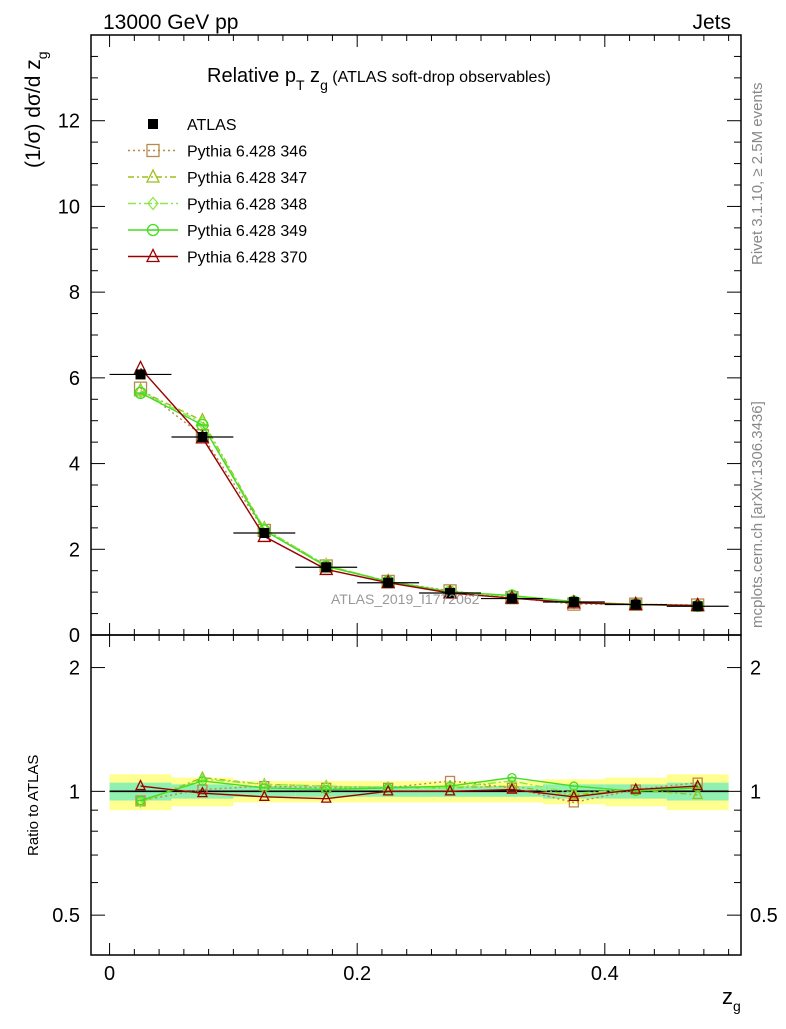 The width and height of the screenshot is (786, 1029). Describe the element at coordinates (74, 636) in the screenshot. I see `y-tick-label: 0` at that location.